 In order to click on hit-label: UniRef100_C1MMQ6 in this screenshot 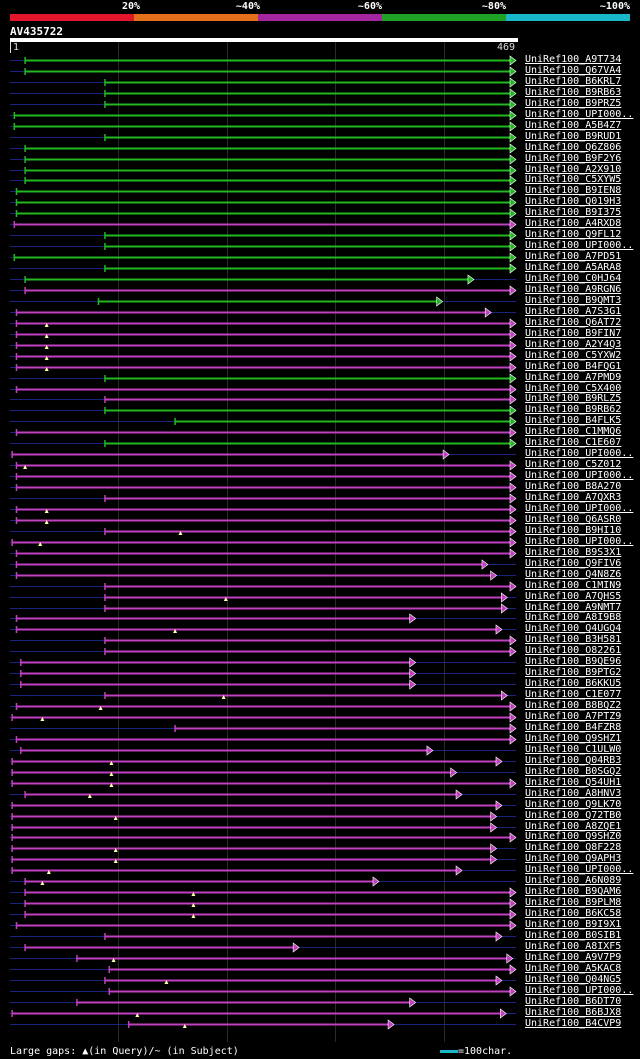, I will do `click(573, 432)`.